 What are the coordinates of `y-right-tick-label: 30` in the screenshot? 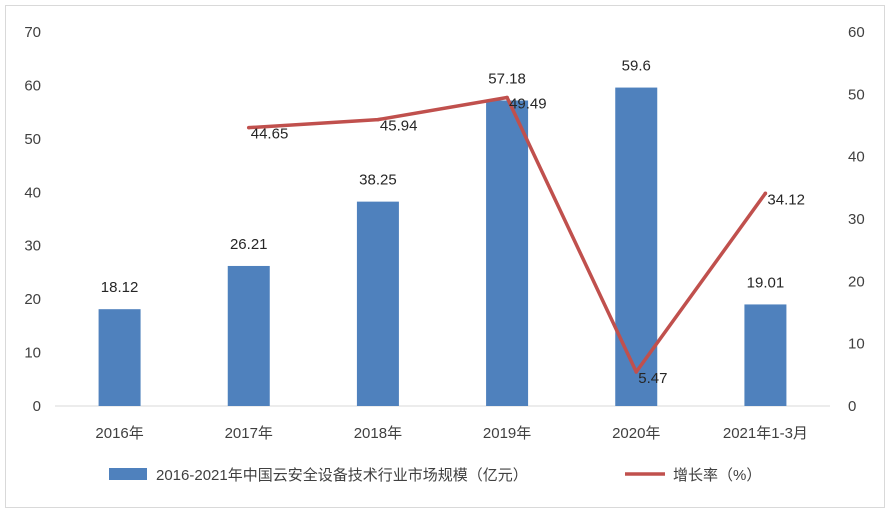 It's located at (856, 219).